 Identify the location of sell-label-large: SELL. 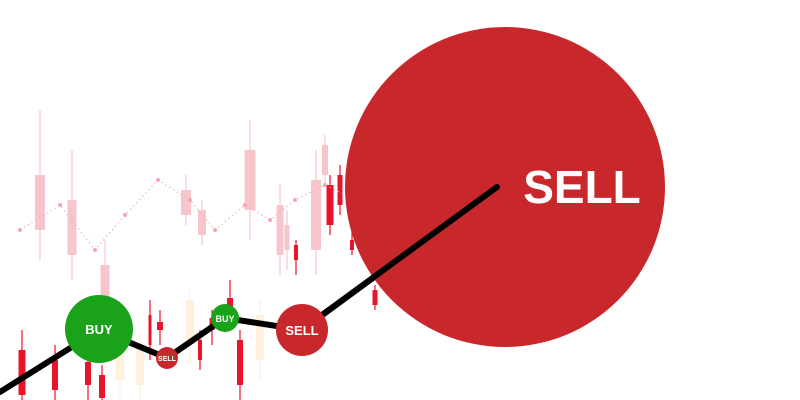
(582, 187).